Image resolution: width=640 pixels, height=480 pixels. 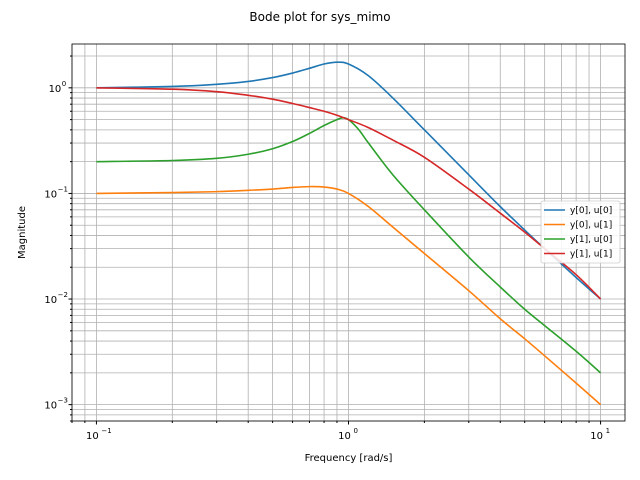 What do you see at coordinates (591, 211) in the screenshot?
I see `legend-entry: y[0], u[0]` at bounding box center [591, 211].